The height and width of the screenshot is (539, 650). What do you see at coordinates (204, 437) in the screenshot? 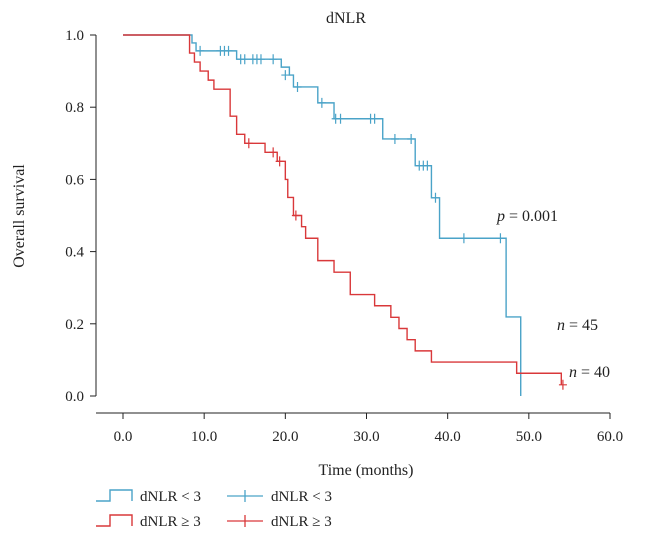
I see `x-tick-label: 10.0` at bounding box center [204, 437].